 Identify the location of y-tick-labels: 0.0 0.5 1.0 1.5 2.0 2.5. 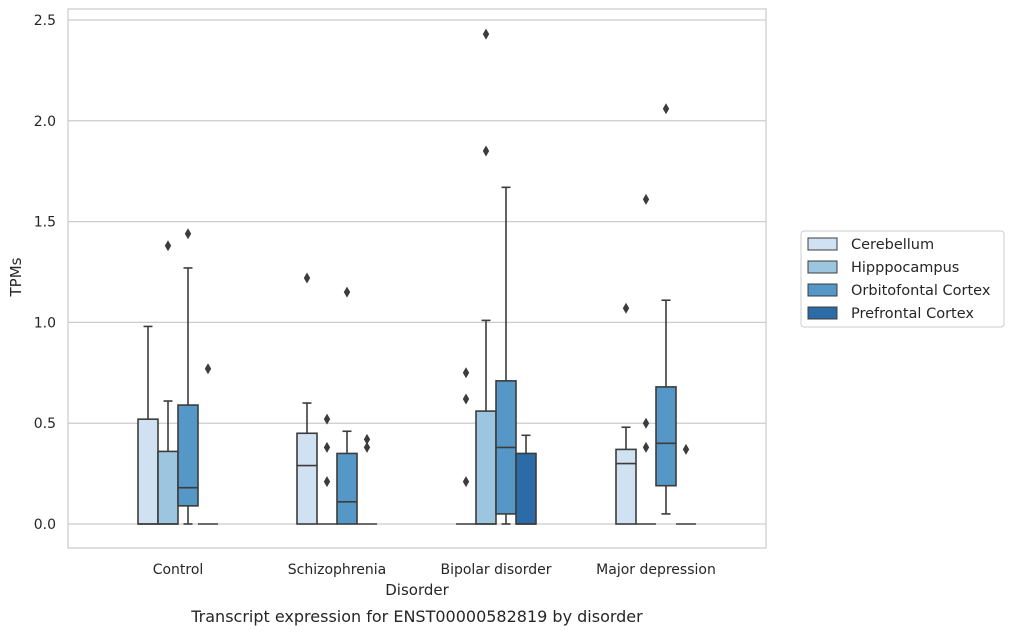
(45, 273).